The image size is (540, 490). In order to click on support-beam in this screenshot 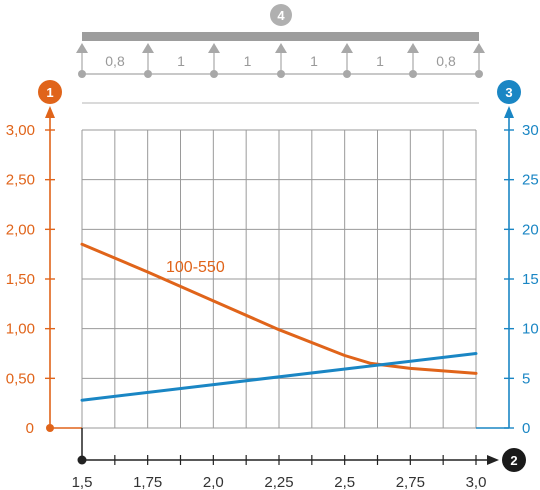, I will do `click(280, 36)`.